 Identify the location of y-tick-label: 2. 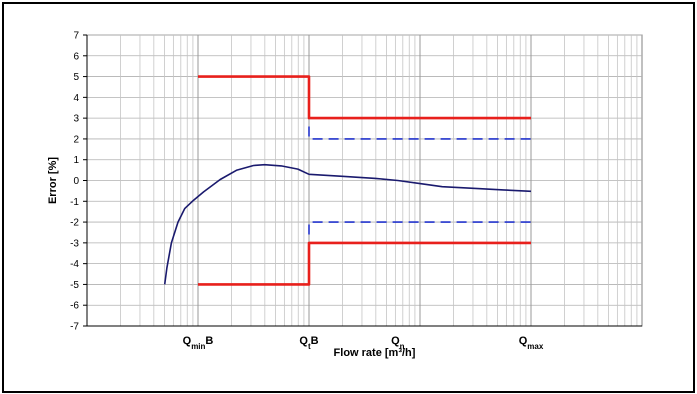
(76, 139).